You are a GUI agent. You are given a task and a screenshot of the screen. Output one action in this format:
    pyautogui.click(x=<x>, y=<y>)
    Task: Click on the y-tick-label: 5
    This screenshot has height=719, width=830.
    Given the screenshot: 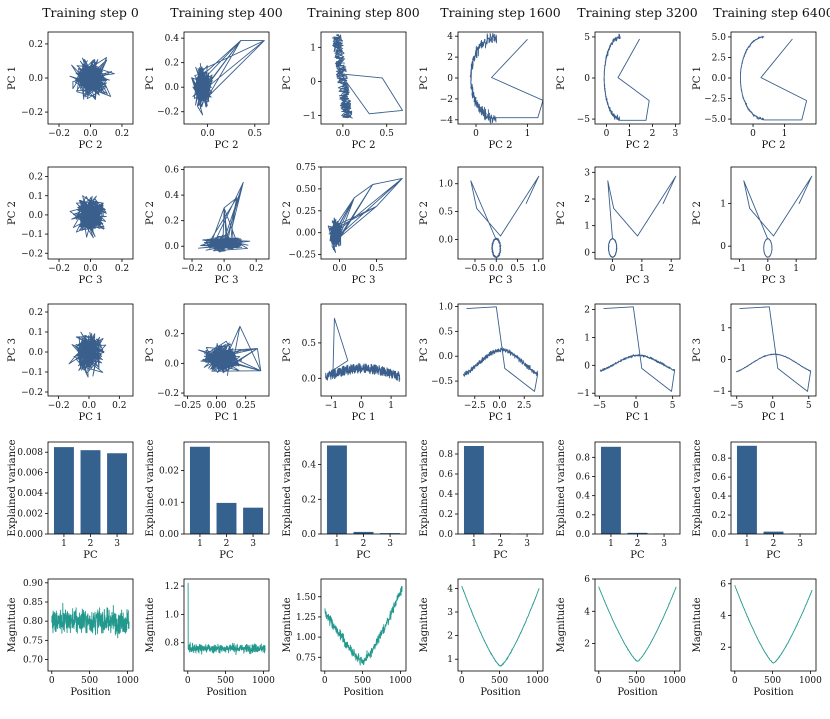 What is the action you would take?
    pyautogui.click(x=587, y=38)
    